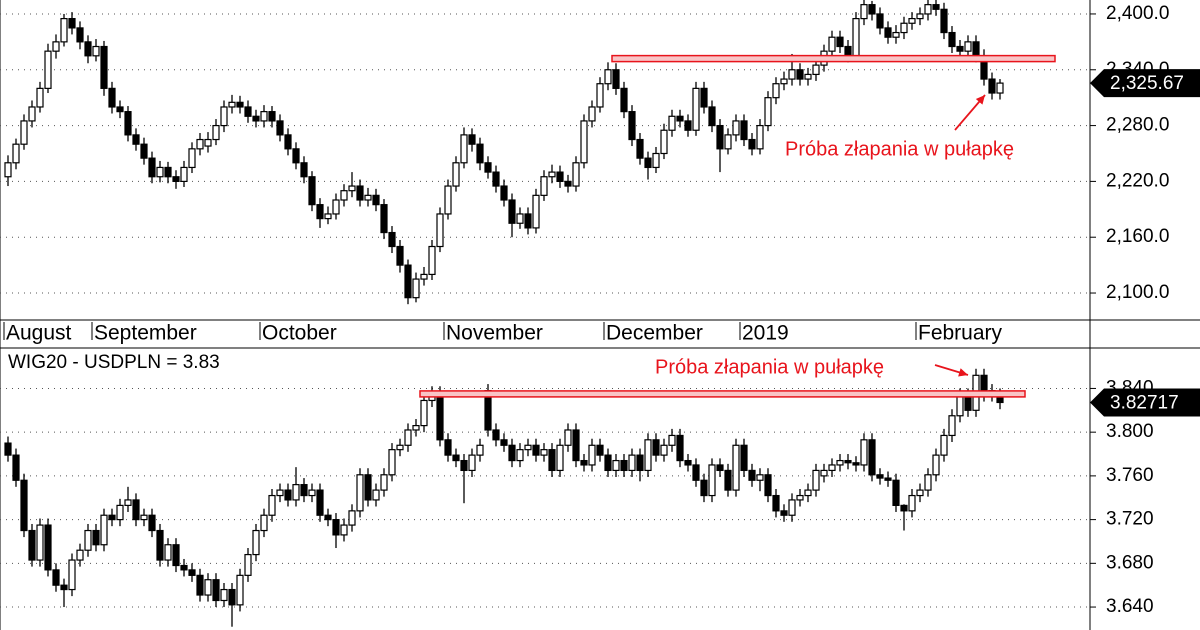 Image resolution: width=1200 pixels, height=630 pixels. What do you see at coordinates (1137, 125) in the screenshot?
I see `y-tick-label: 2,280.0` at bounding box center [1137, 125].